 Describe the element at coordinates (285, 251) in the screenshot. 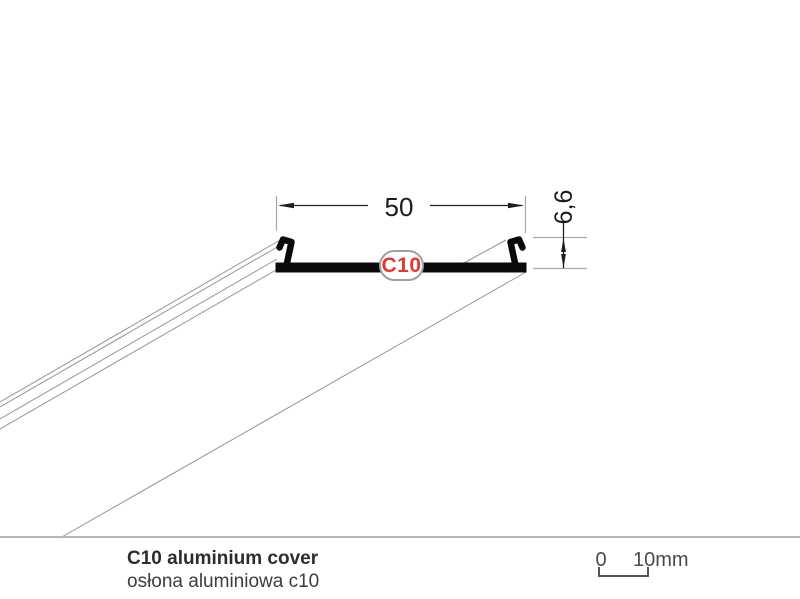

I see `profile-left-hook` at that location.